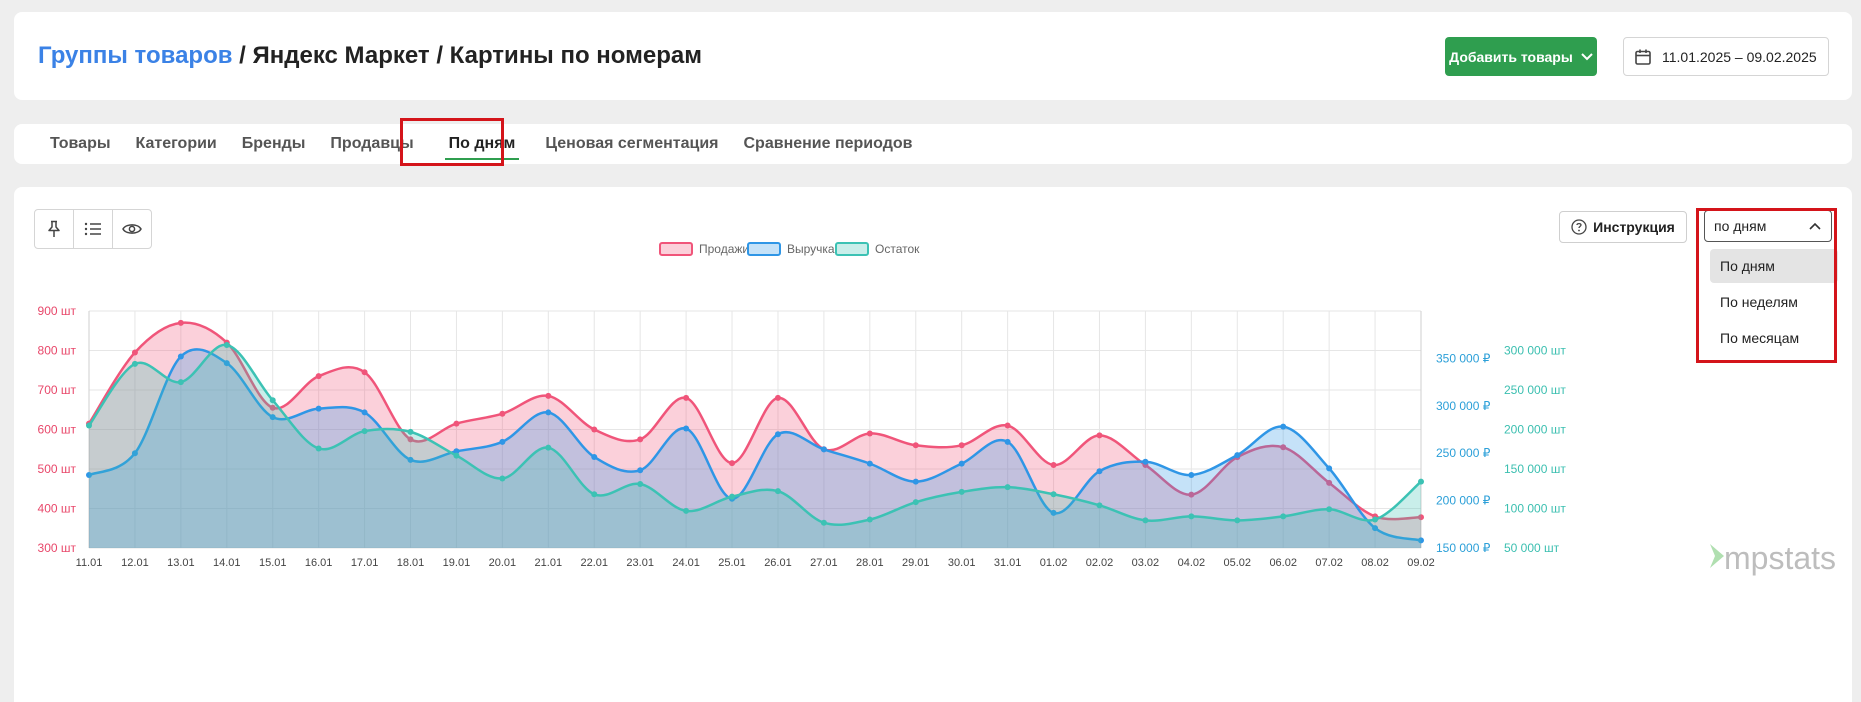 Image resolution: width=1861 pixels, height=702 pixels. I want to click on x-tick-label: 16.01, so click(319, 563).